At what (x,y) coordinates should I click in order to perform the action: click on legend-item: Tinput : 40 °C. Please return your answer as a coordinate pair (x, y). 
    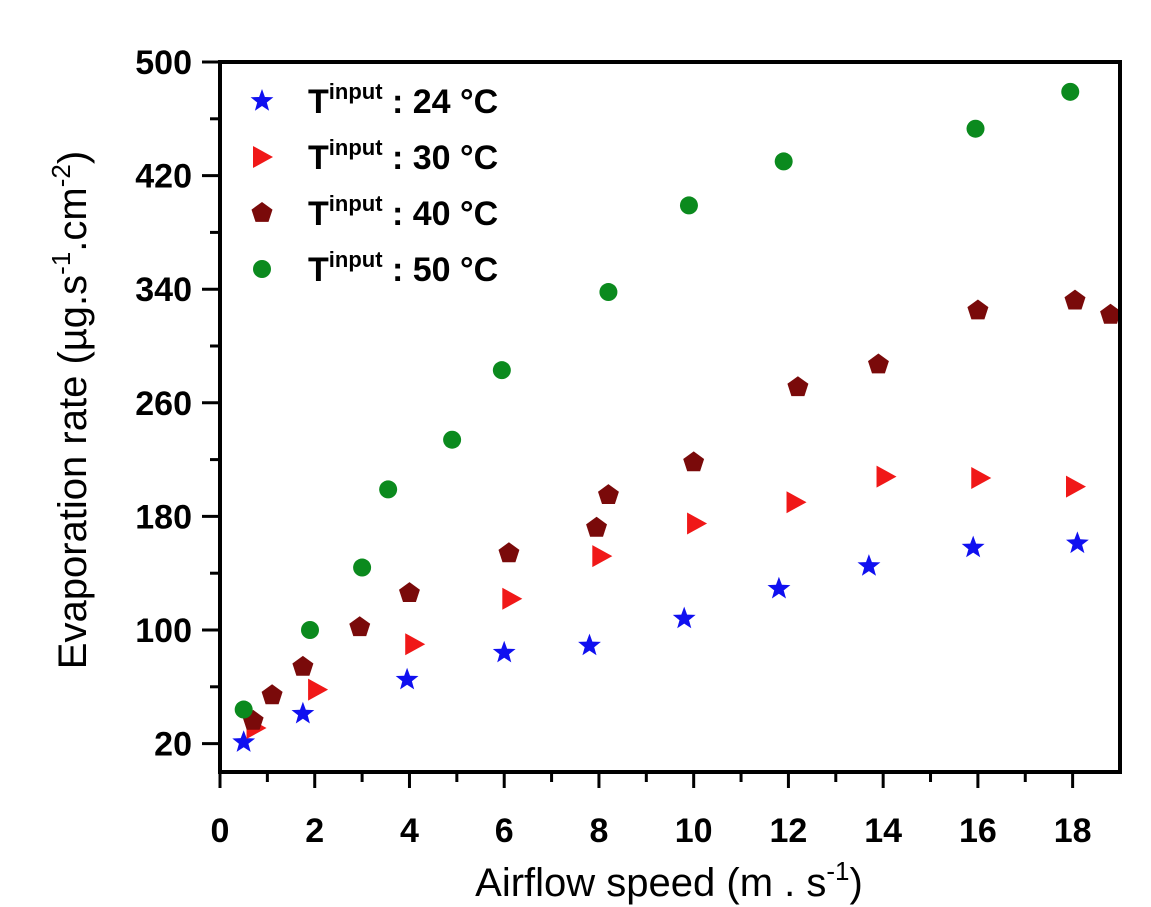
    Looking at the image, I should click on (374, 212).